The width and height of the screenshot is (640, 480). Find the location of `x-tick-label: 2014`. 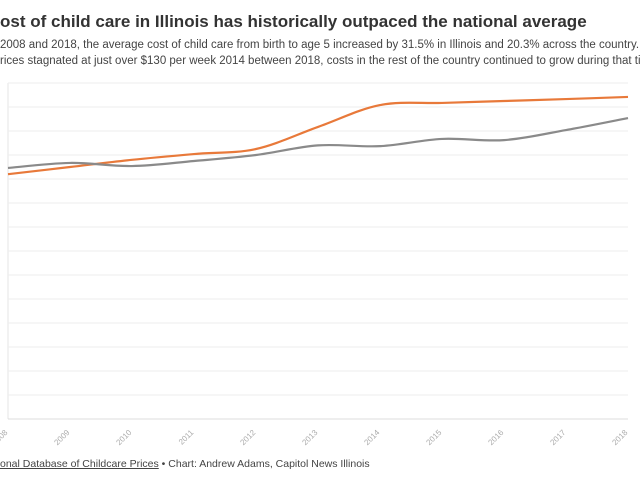

x-tick-label: 2014 is located at coordinates (371, 437).